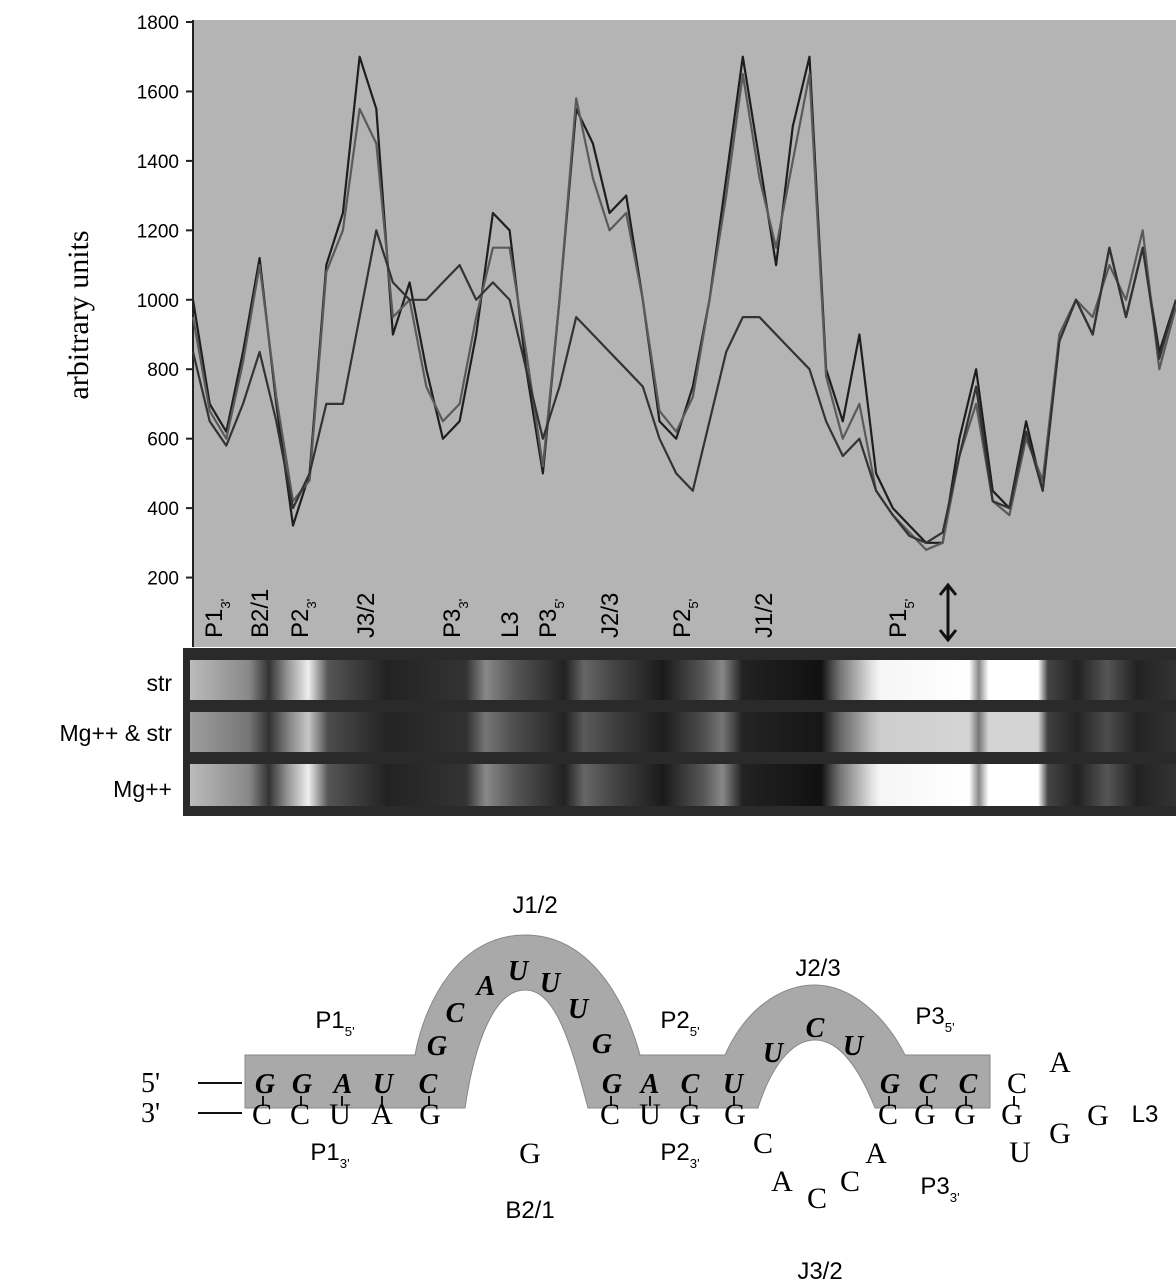 The width and height of the screenshot is (1176, 1288). Describe the element at coordinates (78, 314) in the screenshot. I see `y-axis-label: arbitrary units` at that location.